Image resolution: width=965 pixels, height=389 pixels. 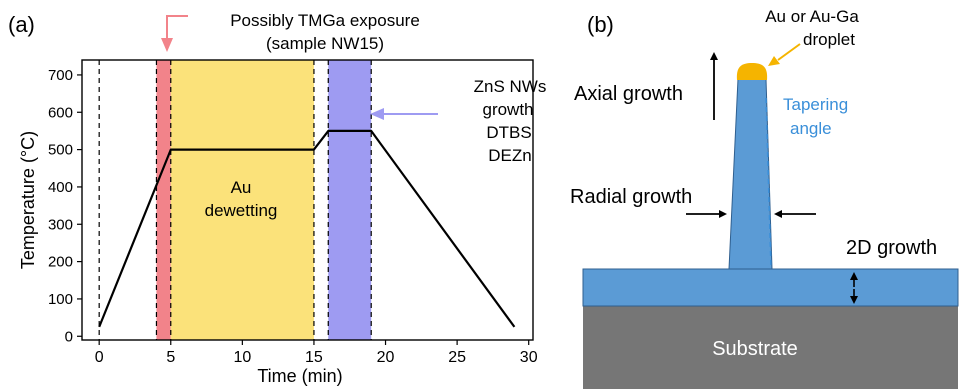 What do you see at coordinates (768, 183) in the screenshot?
I see `tapering-dashed-line` at bounding box center [768, 183].